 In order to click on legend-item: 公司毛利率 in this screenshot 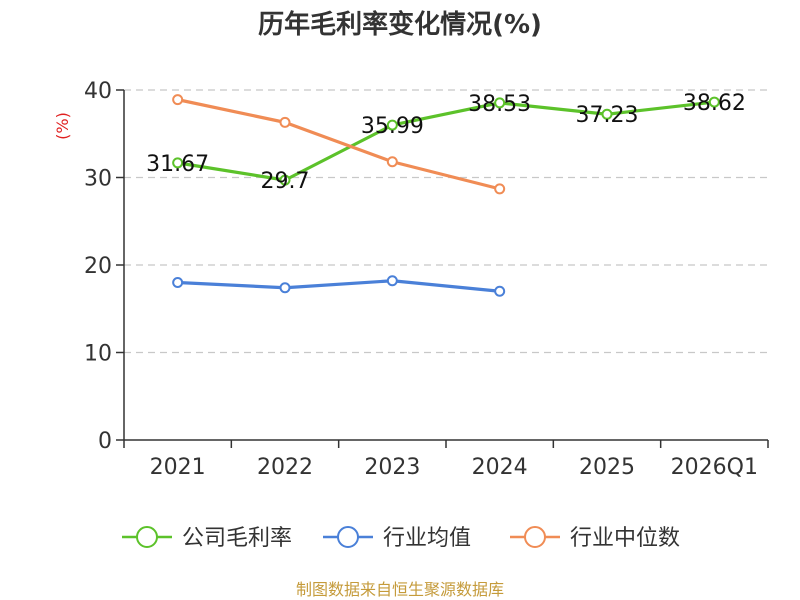, I will do `click(207, 538)`.